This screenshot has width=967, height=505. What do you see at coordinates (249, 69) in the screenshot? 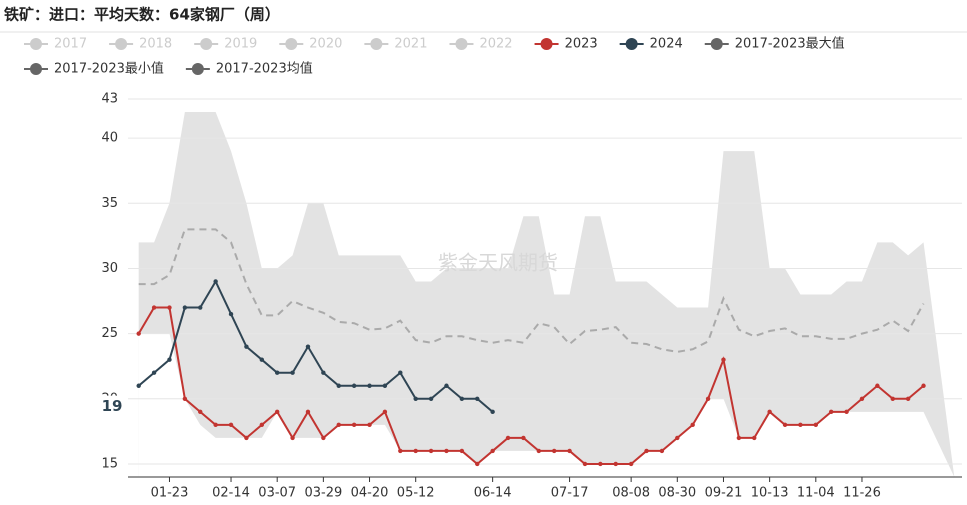
I see `legend-item: 2017-2023均值` at bounding box center [249, 69].